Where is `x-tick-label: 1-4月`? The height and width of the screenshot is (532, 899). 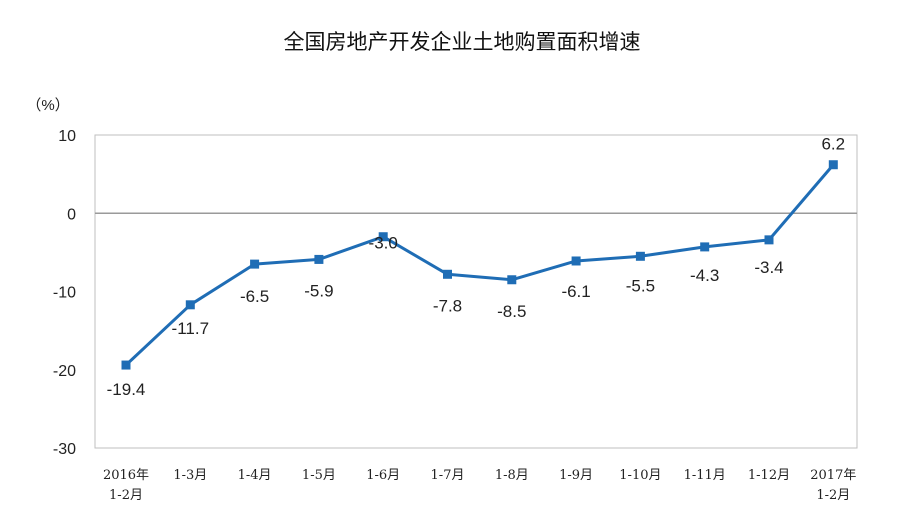 x-tick-label: 1-4月 is located at coordinates (255, 475).